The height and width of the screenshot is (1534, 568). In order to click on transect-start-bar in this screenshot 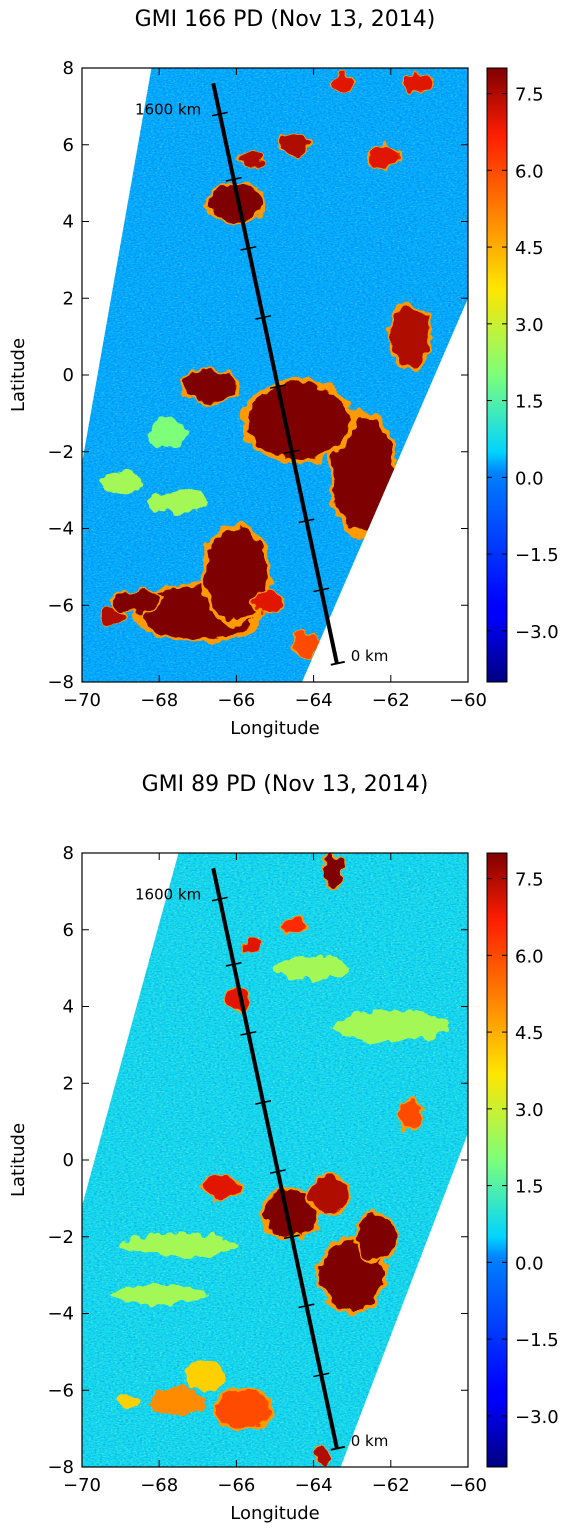, I will do `click(337, 663)`.